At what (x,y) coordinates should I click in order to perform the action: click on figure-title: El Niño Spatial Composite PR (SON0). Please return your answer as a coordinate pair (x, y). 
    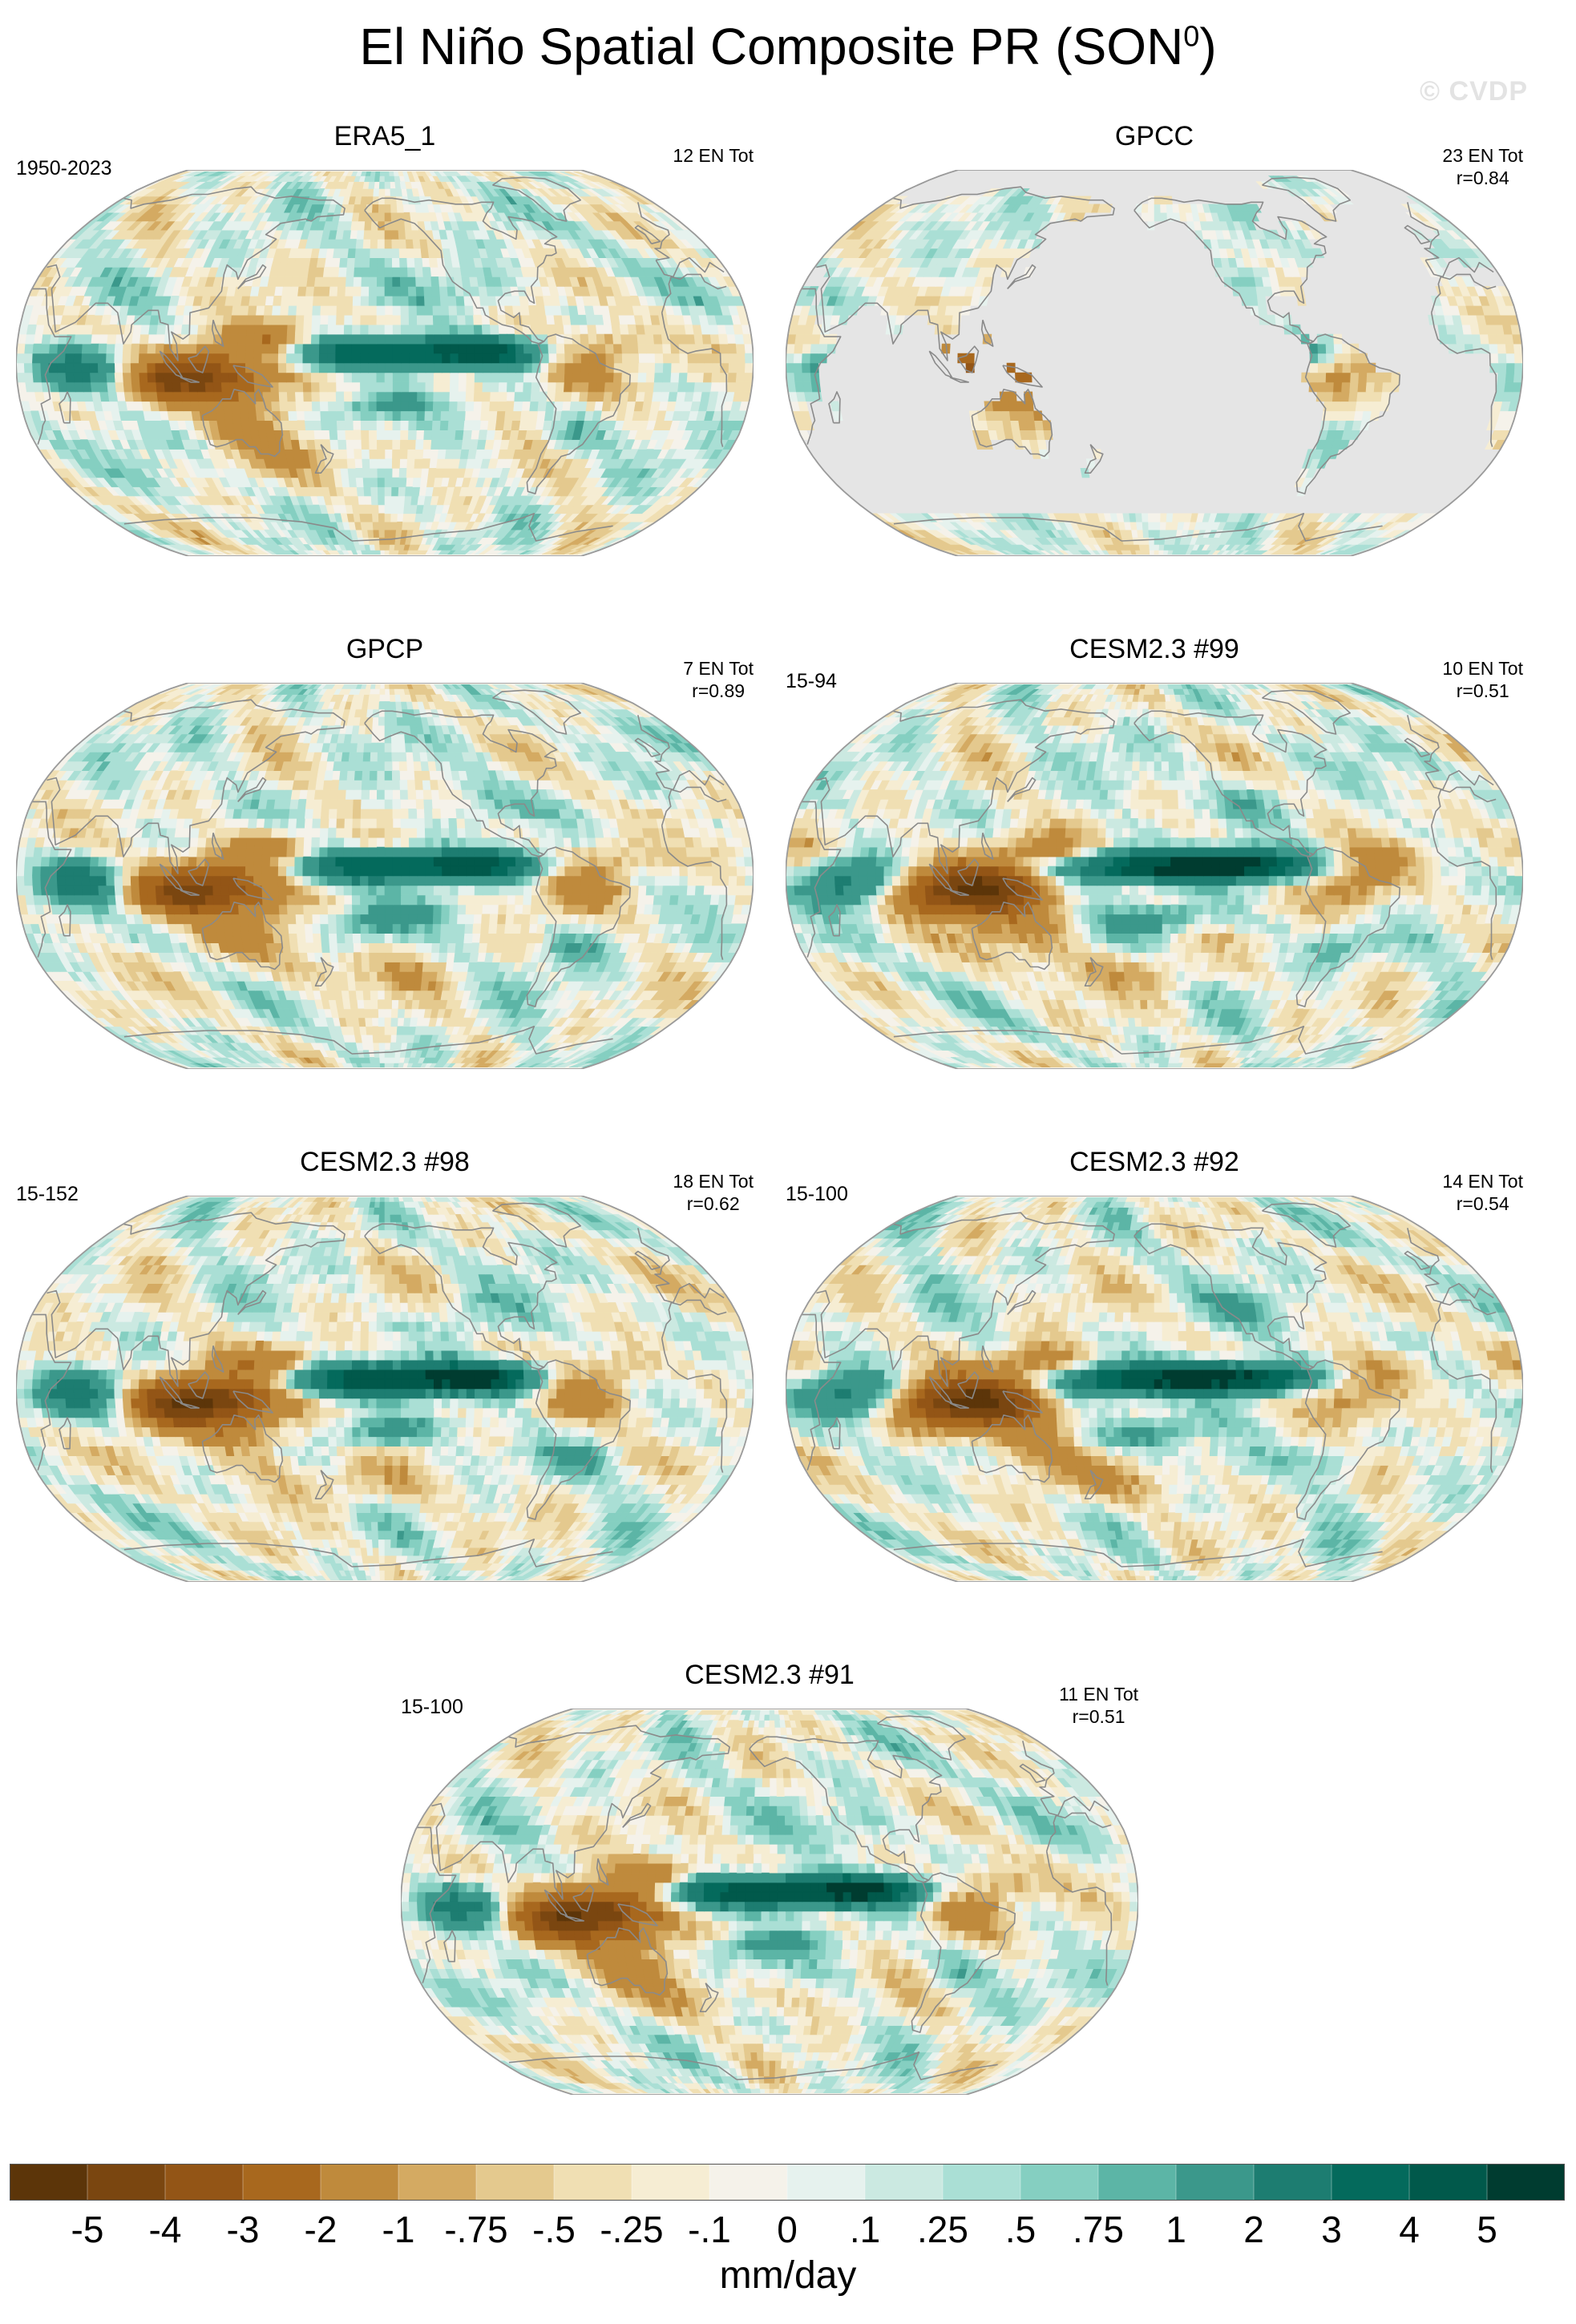
    Looking at the image, I should click on (788, 47).